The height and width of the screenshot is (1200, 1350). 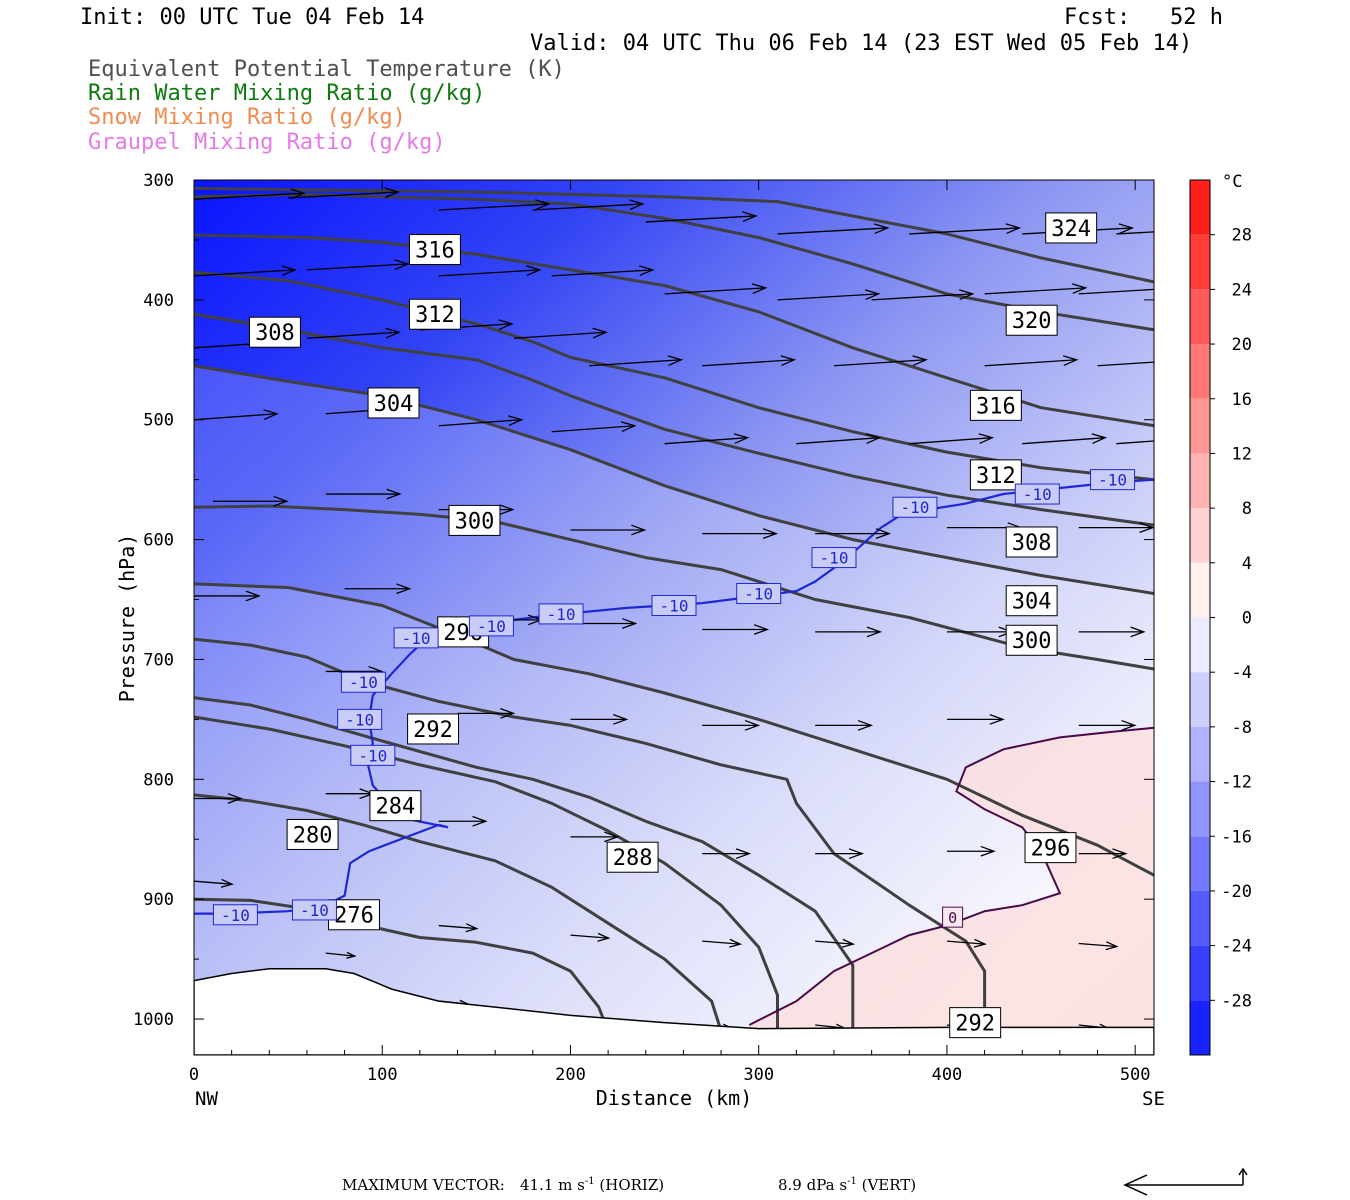 What do you see at coordinates (1247, 564) in the screenshot?
I see `colorbar-tick-label: 4` at bounding box center [1247, 564].